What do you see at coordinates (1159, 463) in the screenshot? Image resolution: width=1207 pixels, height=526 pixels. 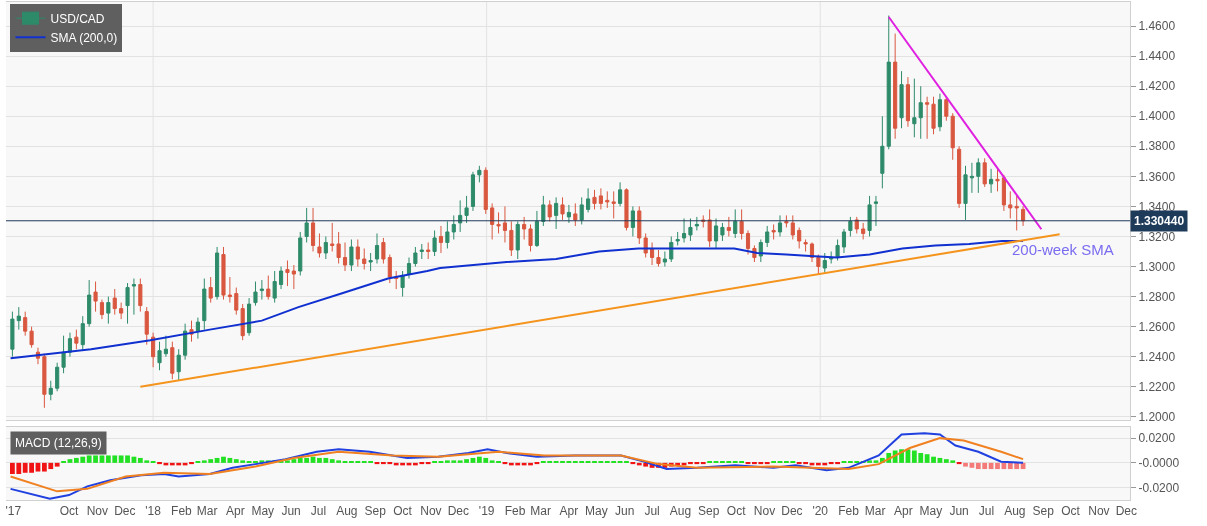 I see `y-tick-label: -0.0000` at bounding box center [1159, 463].